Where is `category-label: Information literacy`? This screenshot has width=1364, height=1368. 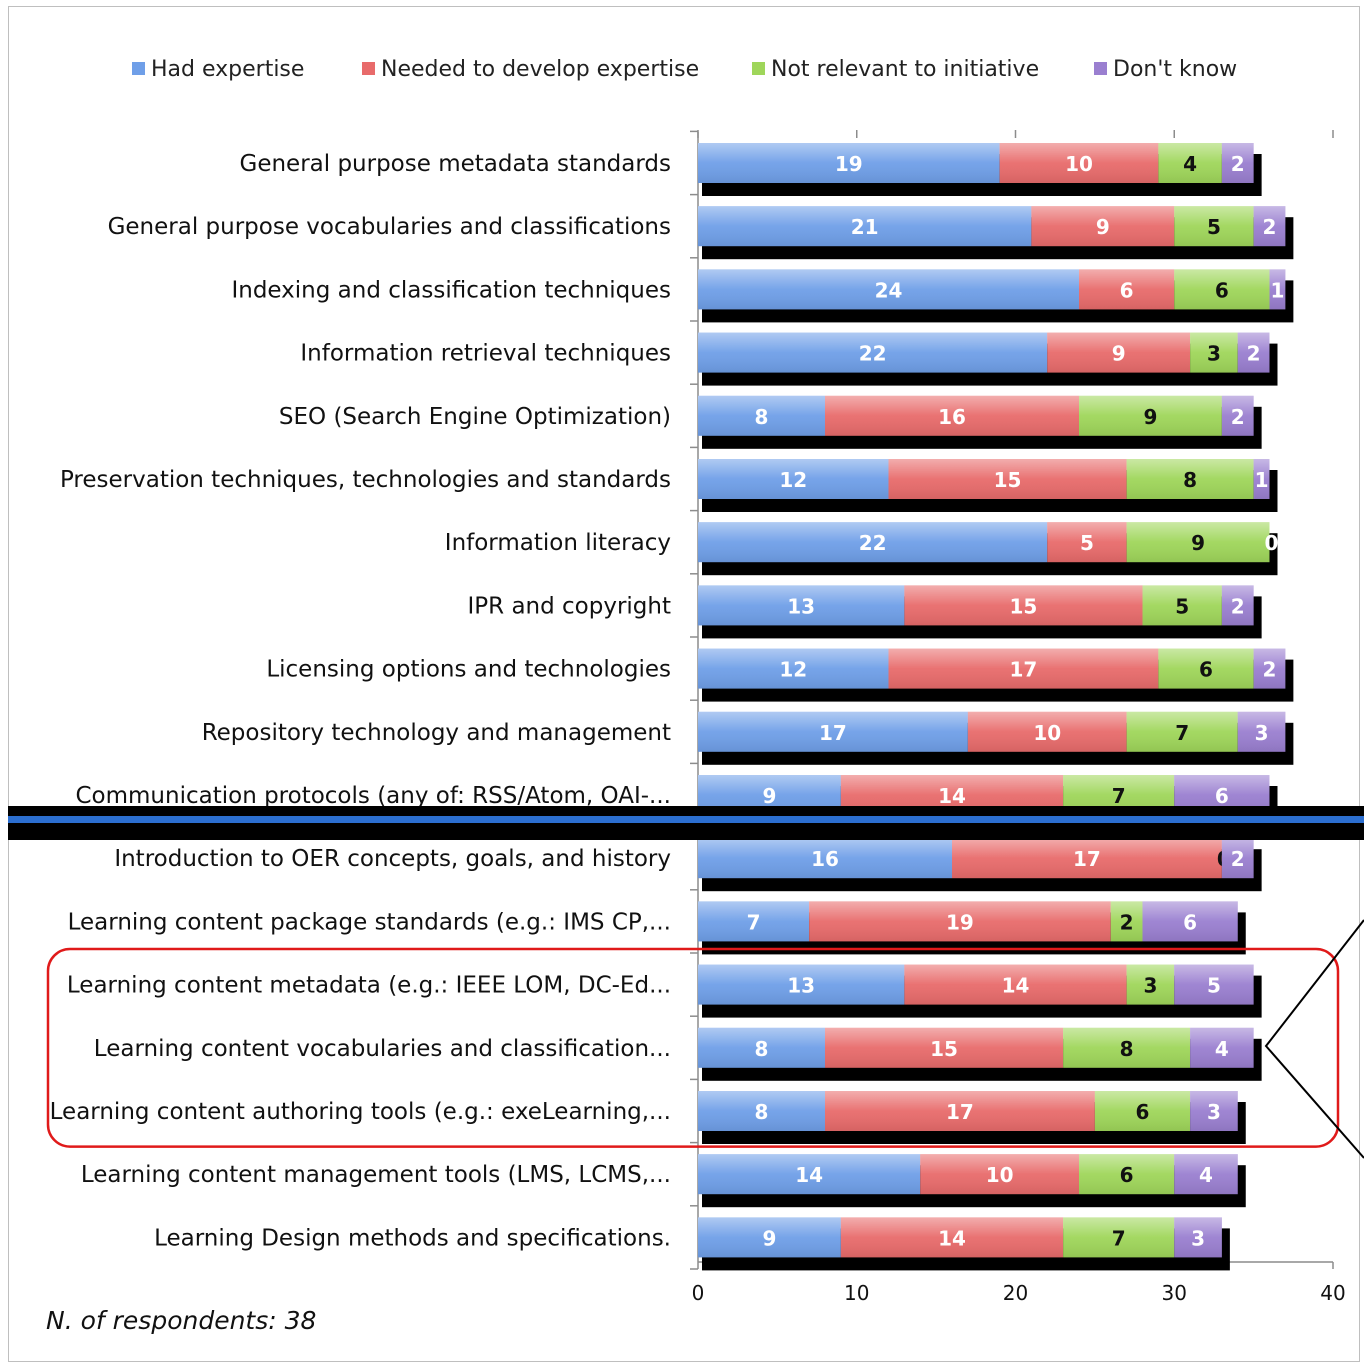 category-label: Information literacy is located at coordinates (558, 543).